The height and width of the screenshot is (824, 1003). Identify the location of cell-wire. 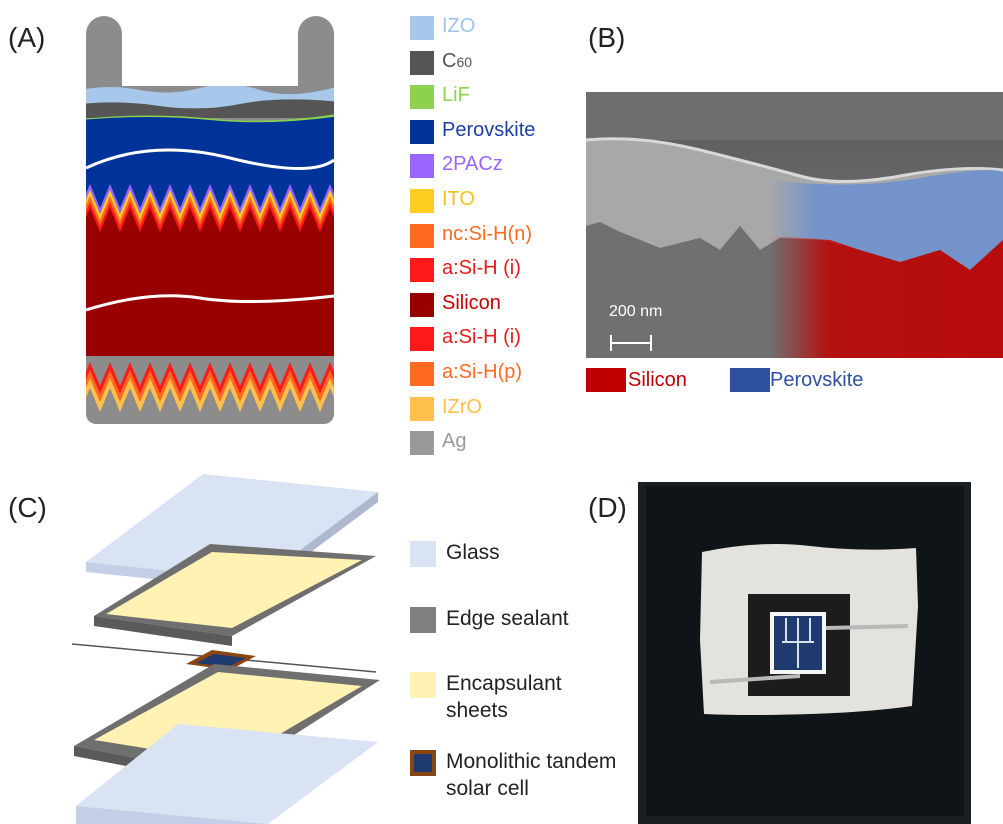
(224, 658).